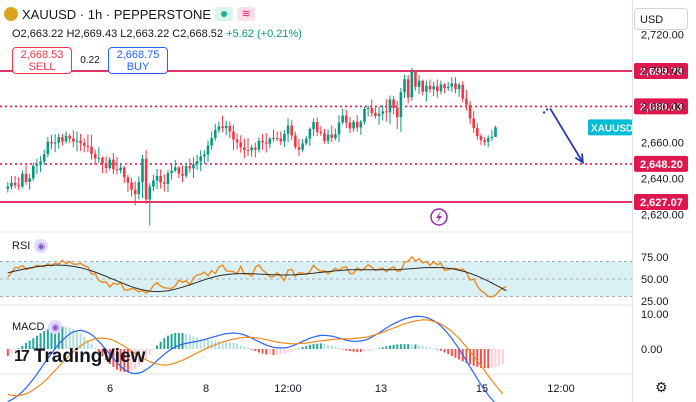  I want to click on macd-legend: MACD ◉, so click(37, 327).